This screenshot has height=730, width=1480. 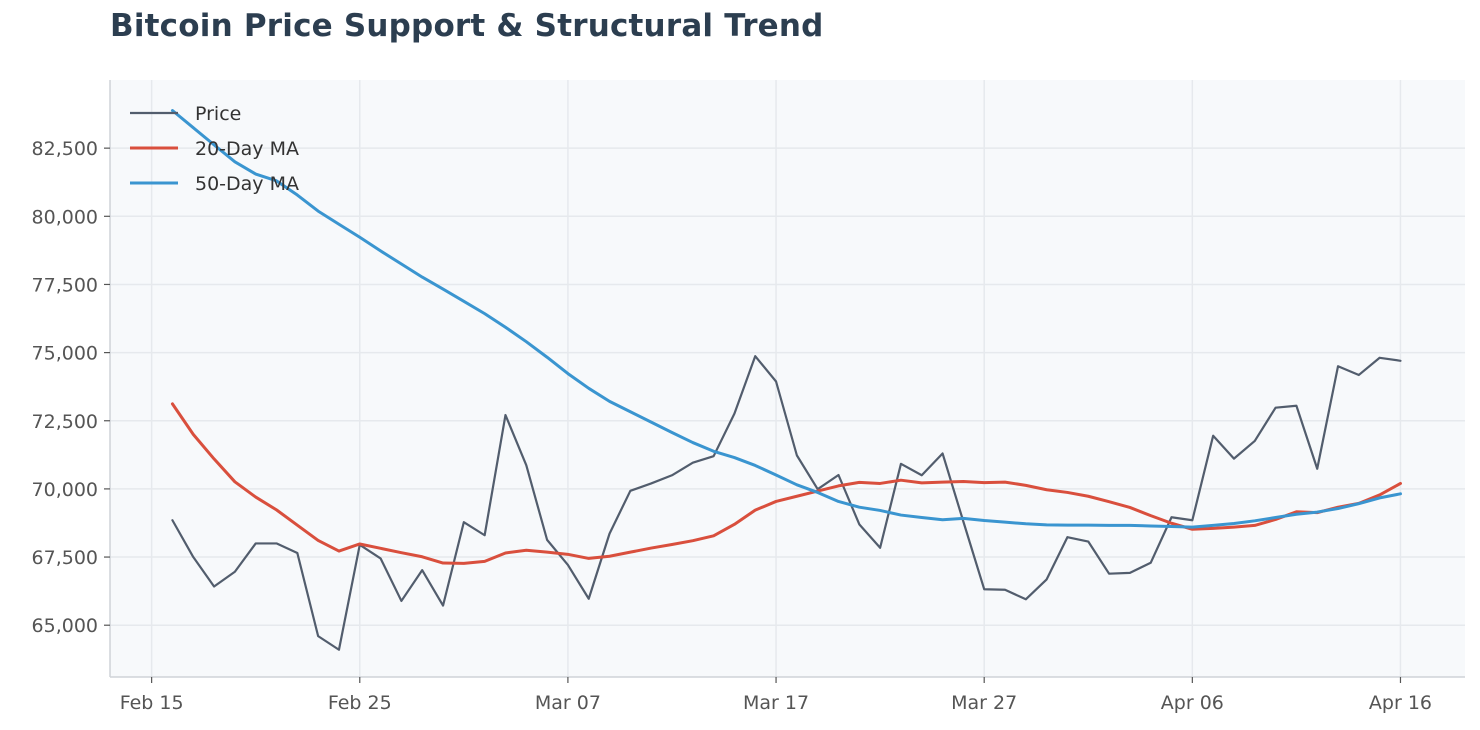 I want to click on x-tick-label-apr-06: Apr 06, so click(x=1192, y=703).